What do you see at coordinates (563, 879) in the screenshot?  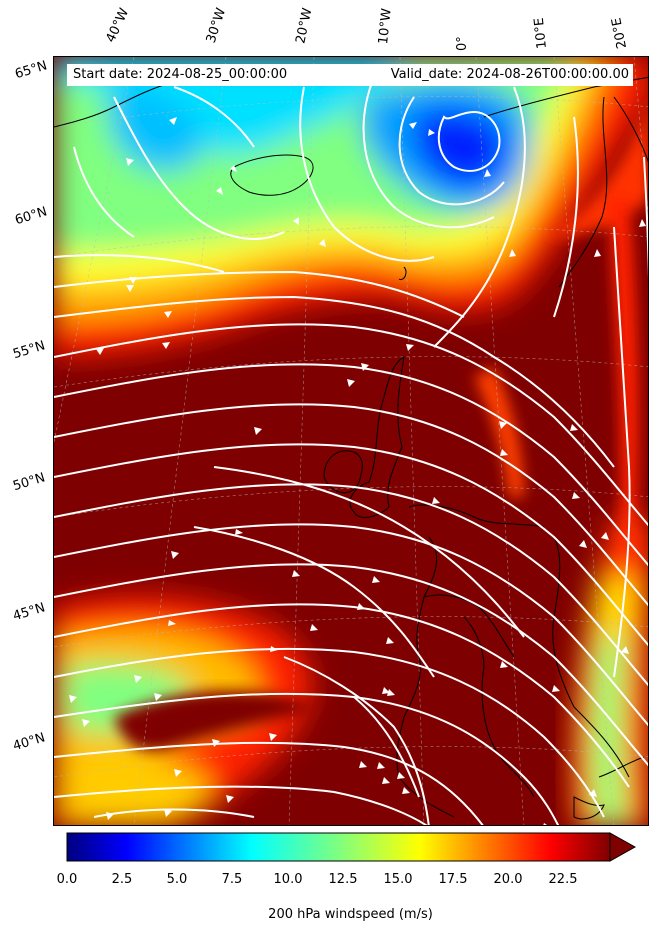 I see `colorbar-tick: 22.5` at bounding box center [563, 879].